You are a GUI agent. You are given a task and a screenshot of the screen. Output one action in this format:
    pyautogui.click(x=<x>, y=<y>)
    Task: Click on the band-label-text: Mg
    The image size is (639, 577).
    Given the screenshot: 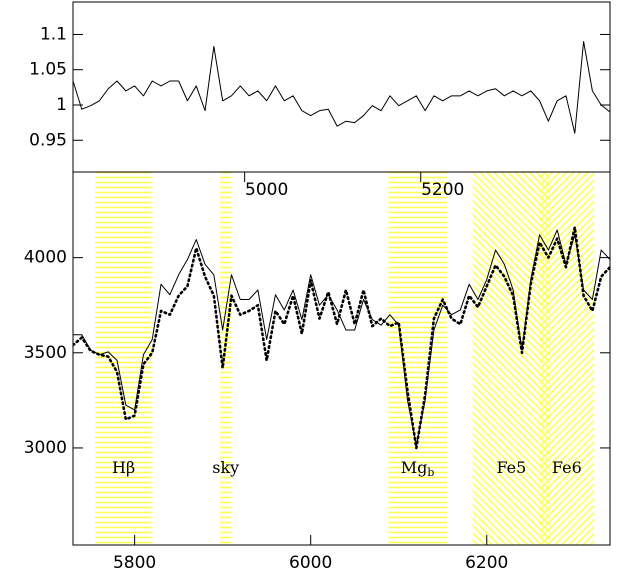 What is the action you would take?
    pyautogui.click(x=414, y=467)
    